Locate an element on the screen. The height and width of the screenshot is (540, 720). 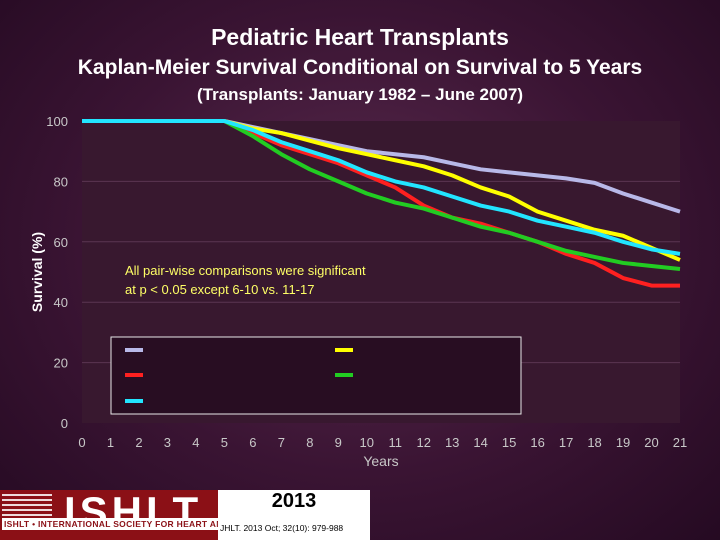
x-tick-label: 1 is located at coordinates (110, 442).